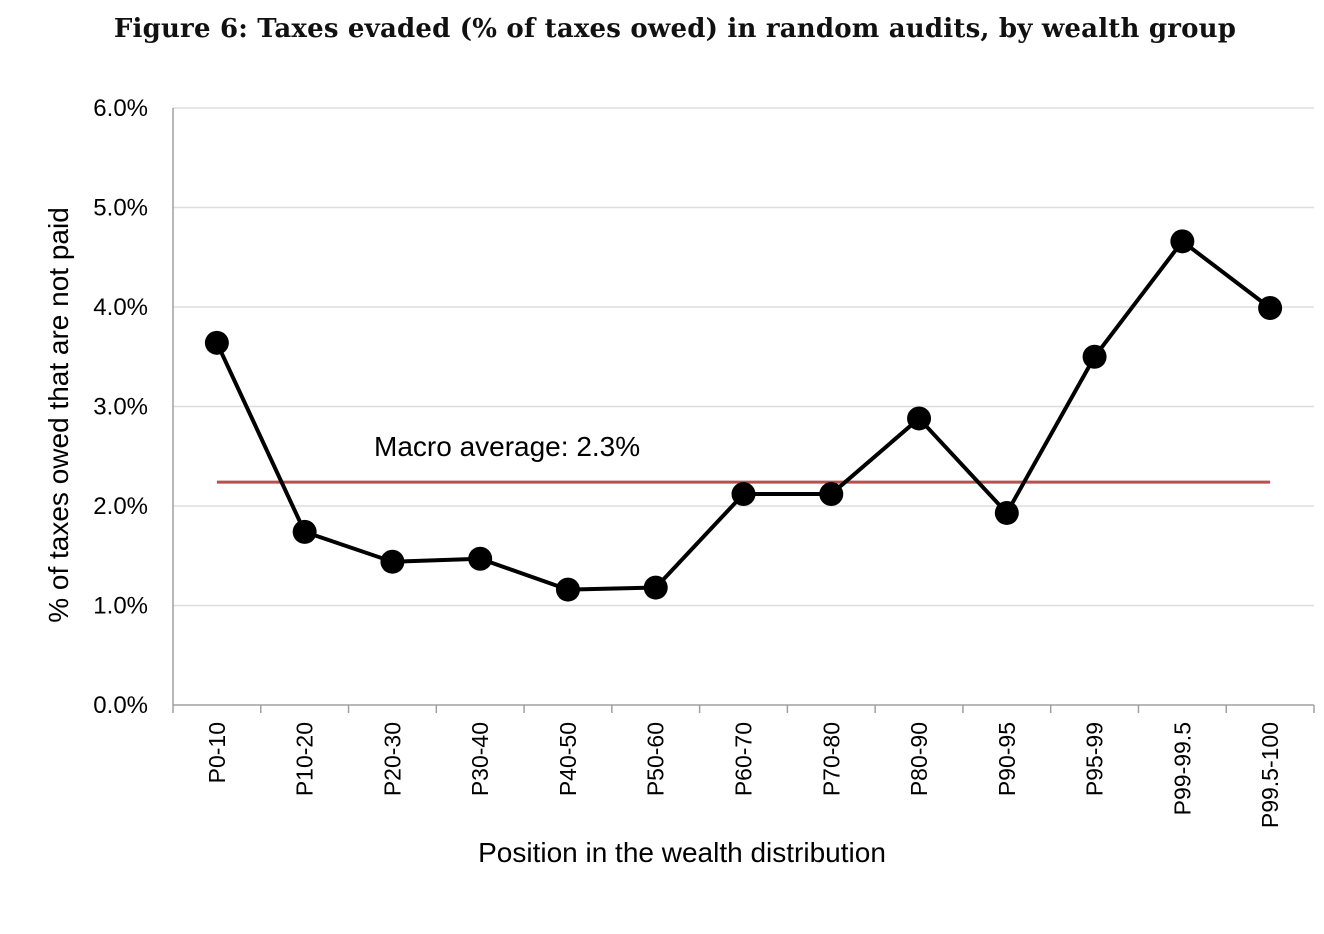 This screenshot has height=934, width=1324. What do you see at coordinates (120, 108) in the screenshot?
I see `y-tick-label: 6.0%` at bounding box center [120, 108].